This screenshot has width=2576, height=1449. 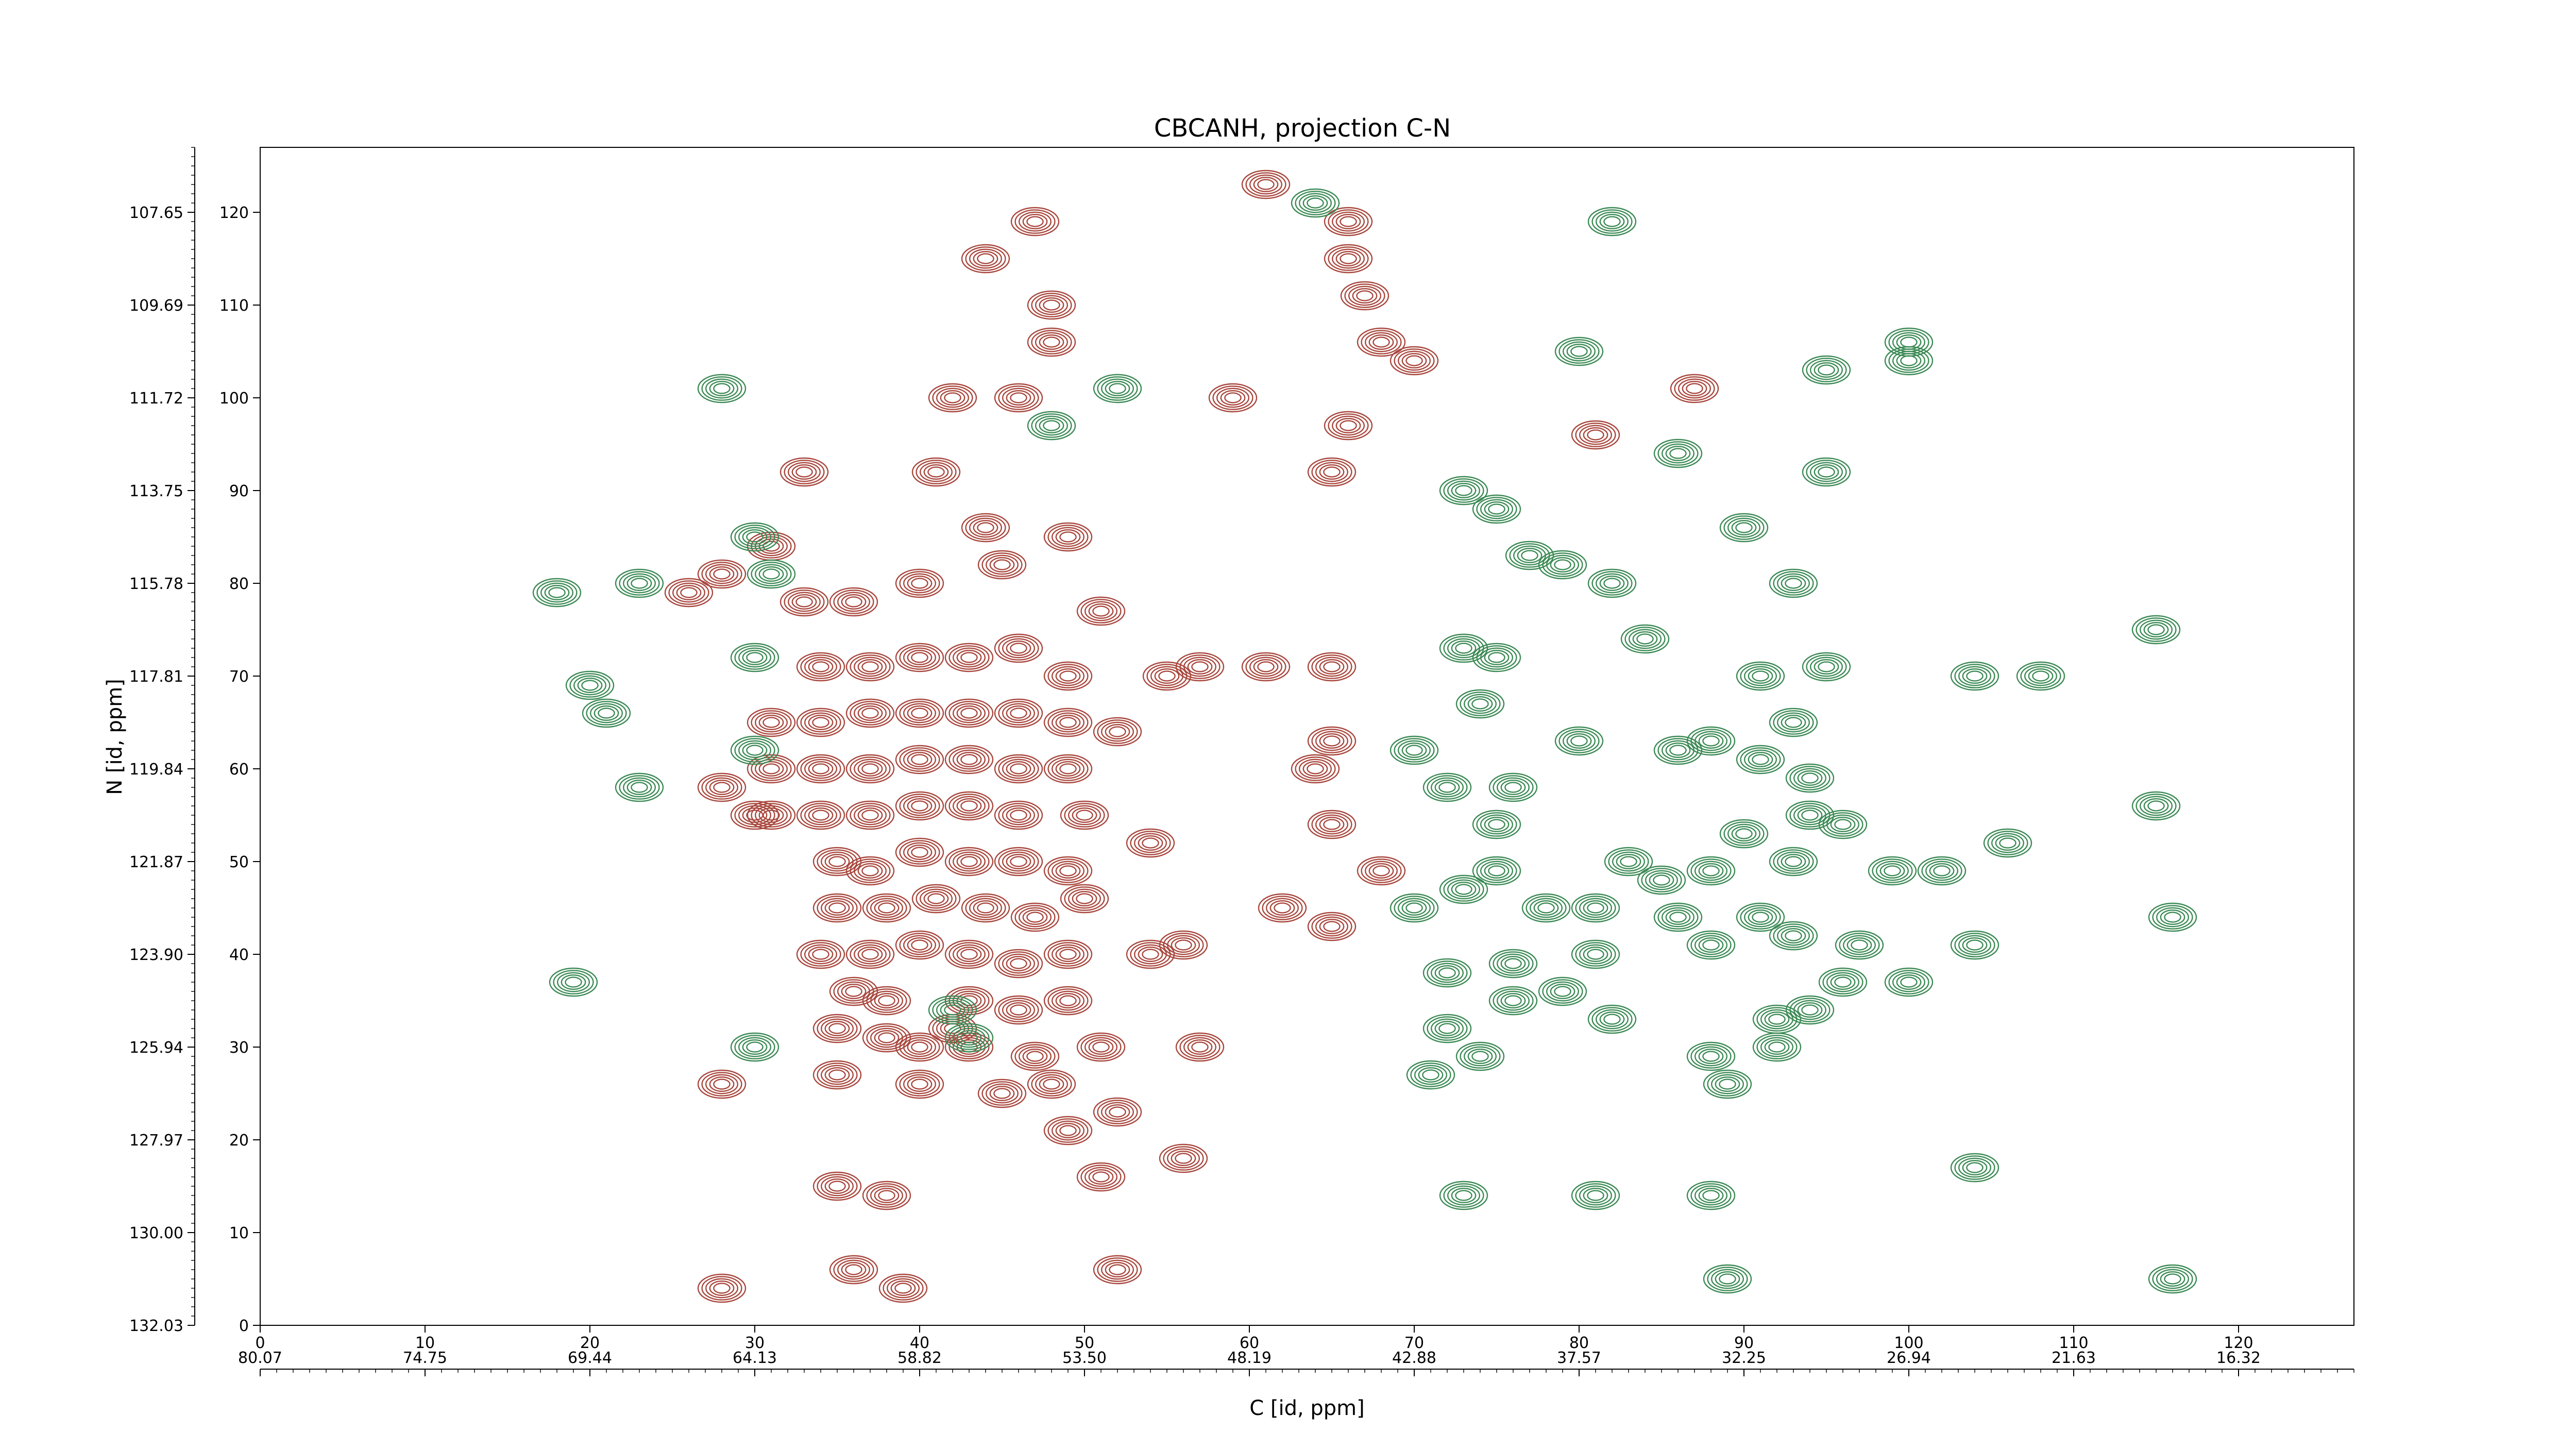 What do you see at coordinates (239, 1141) in the screenshot?
I see `y-index-tick-label: 20` at bounding box center [239, 1141].